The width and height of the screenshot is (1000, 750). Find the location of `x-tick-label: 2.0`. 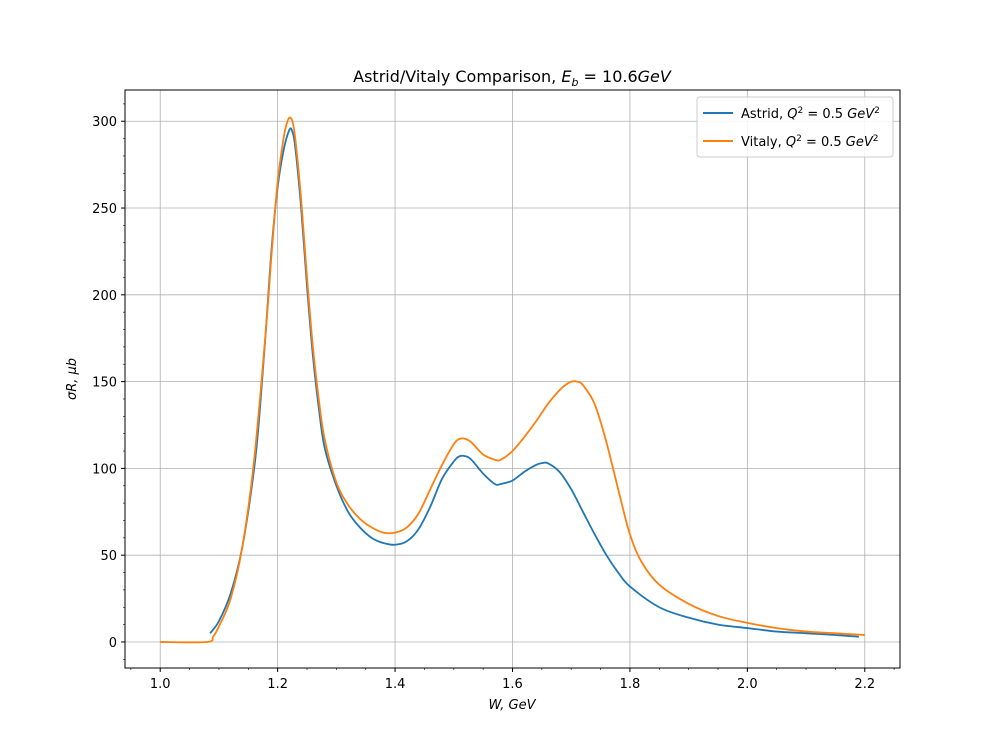

x-tick-label: 2.0 is located at coordinates (747, 684).